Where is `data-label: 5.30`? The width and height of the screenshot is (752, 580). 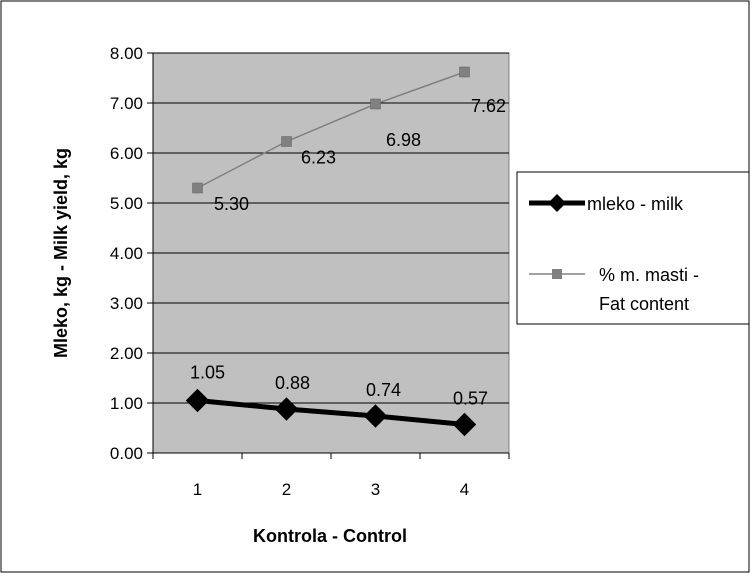
data-label: 5.30 is located at coordinates (231, 204).